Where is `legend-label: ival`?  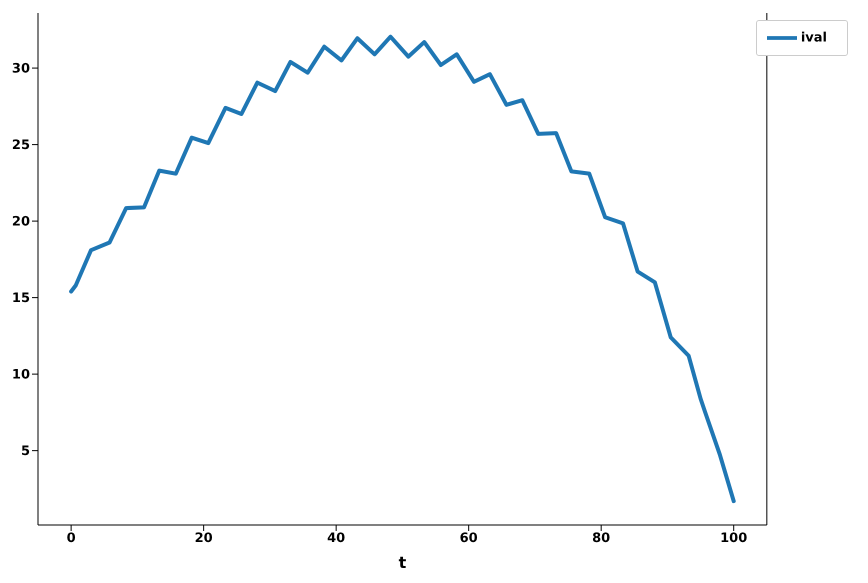 legend-label: ival is located at coordinates (813, 38).